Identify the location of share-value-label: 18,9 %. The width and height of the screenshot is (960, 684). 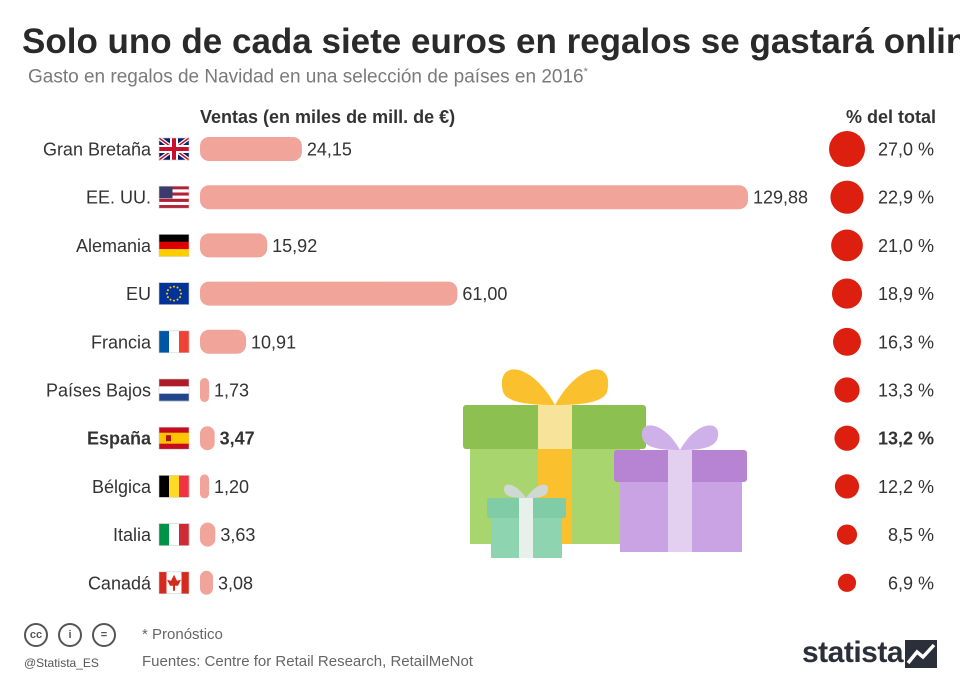
(906, 294).